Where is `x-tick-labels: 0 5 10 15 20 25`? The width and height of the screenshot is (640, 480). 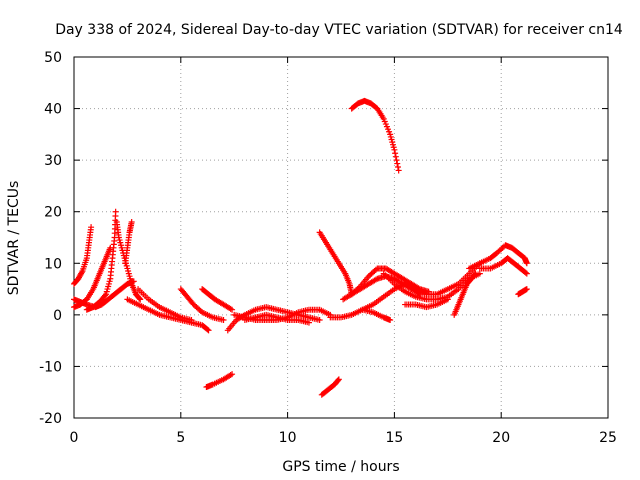 x-tick-labels: 0 5 10 15 20 25 is located at coordinates (343, 438).